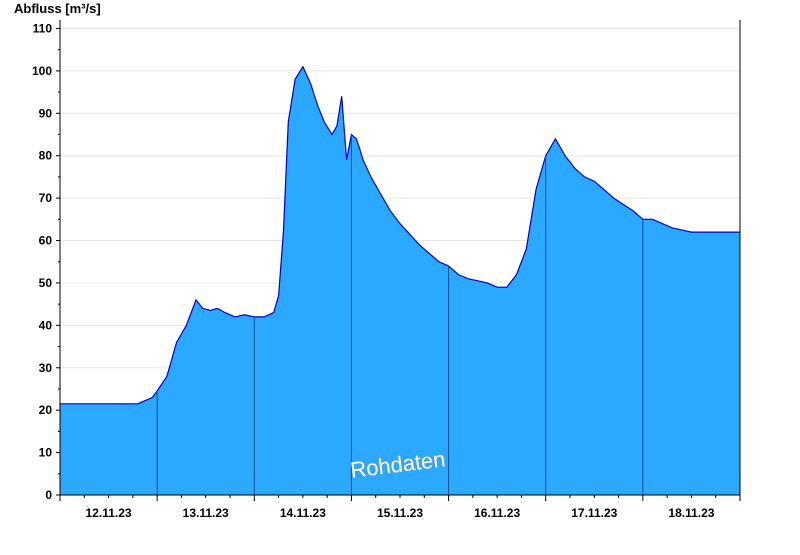 Image resolution: width=800 pixels, height=555 pixels. I want to click on y-tick-label: 60, so click(46, 241).